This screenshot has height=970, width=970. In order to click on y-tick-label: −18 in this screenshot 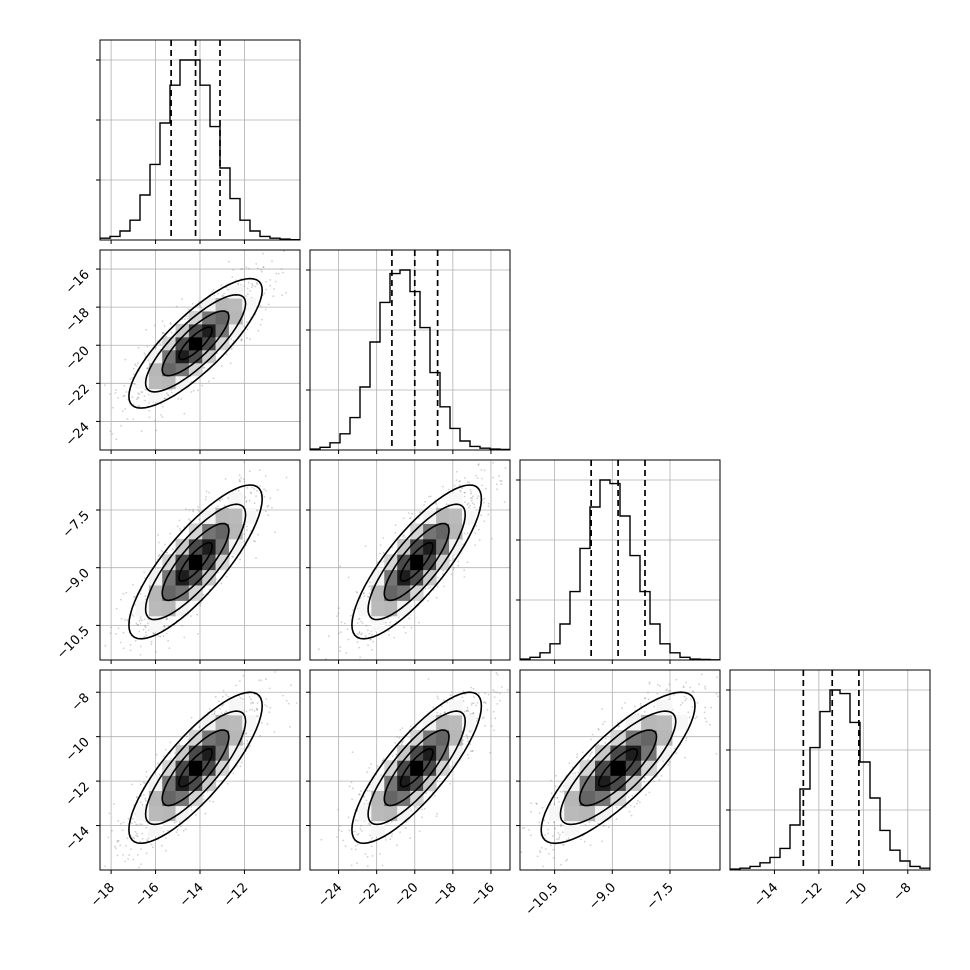, I will do `click(78, 320)`.